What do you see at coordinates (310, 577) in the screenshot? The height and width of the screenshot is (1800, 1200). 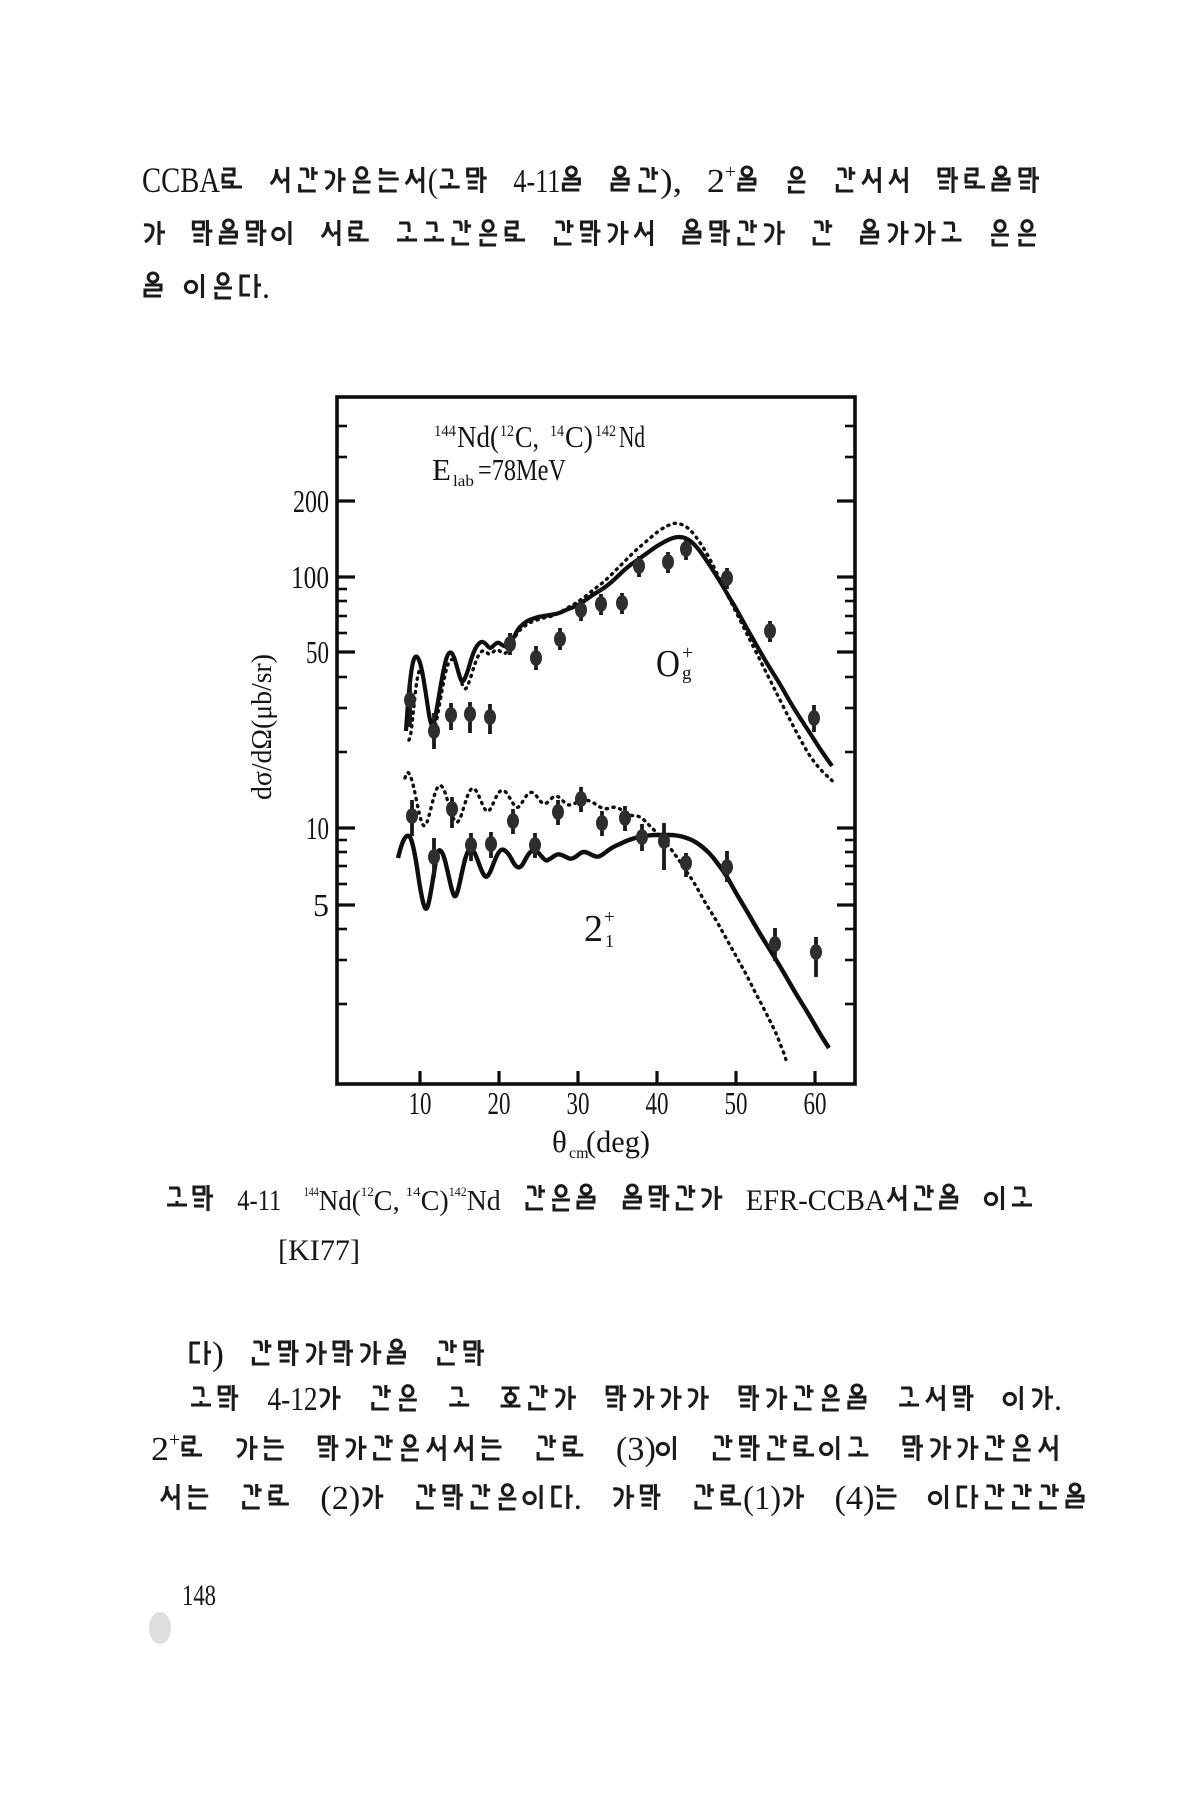 I see `svg-text: 100` at bounding box center [310, 577].